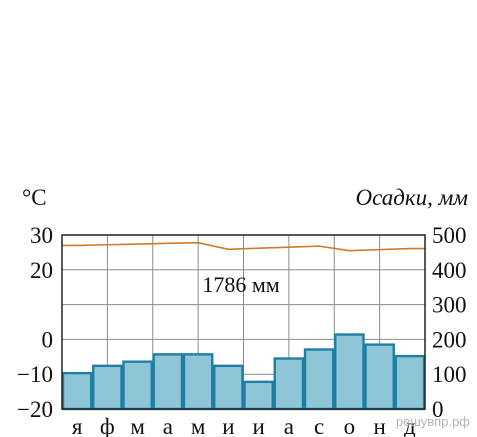 The image size is (477, 437). Describe the element at coordinates (410, 425) in the screenshot. I see `month-label: д` at that location.